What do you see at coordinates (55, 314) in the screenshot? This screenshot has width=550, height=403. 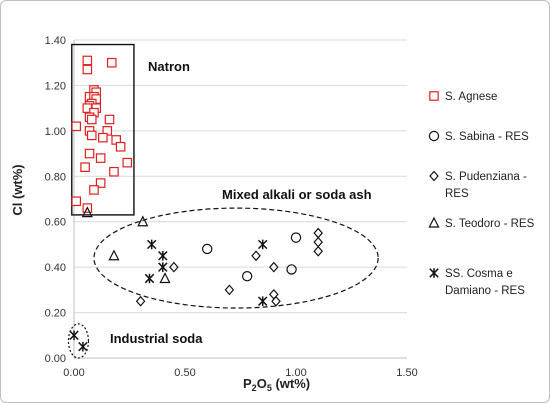 I see `y-tick-label-1: 0.20` at bounding box center [55, 314].